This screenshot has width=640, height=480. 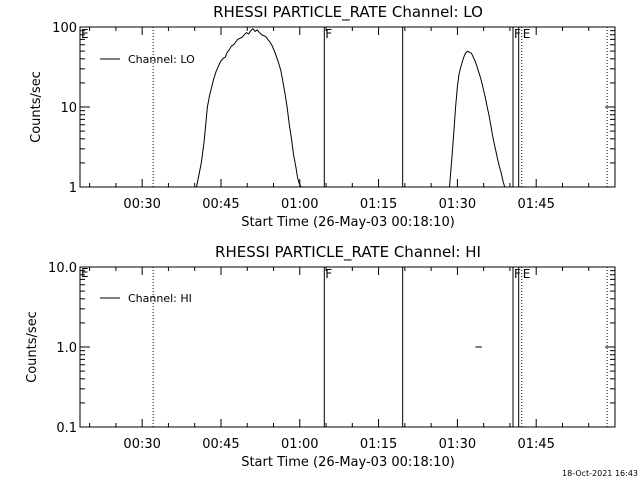 I want to click on hi-x-axis-label: Start Time (26-May-03 00:18:10), so click(x=348, y=462).